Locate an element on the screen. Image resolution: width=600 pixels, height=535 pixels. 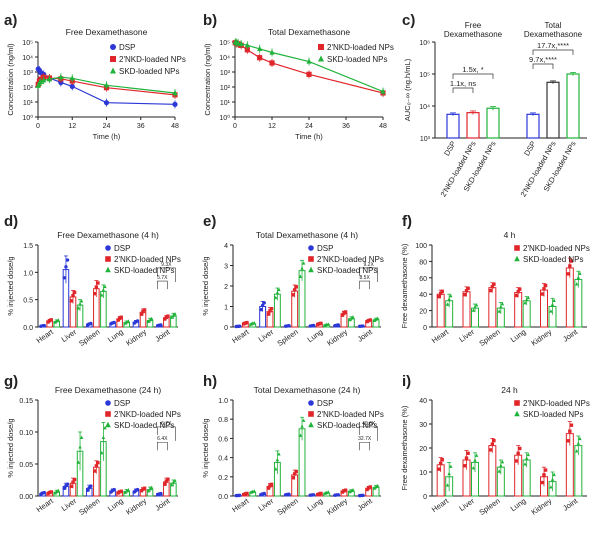
y-tick-label: 10⁴ is located at coordinates (27, 58).